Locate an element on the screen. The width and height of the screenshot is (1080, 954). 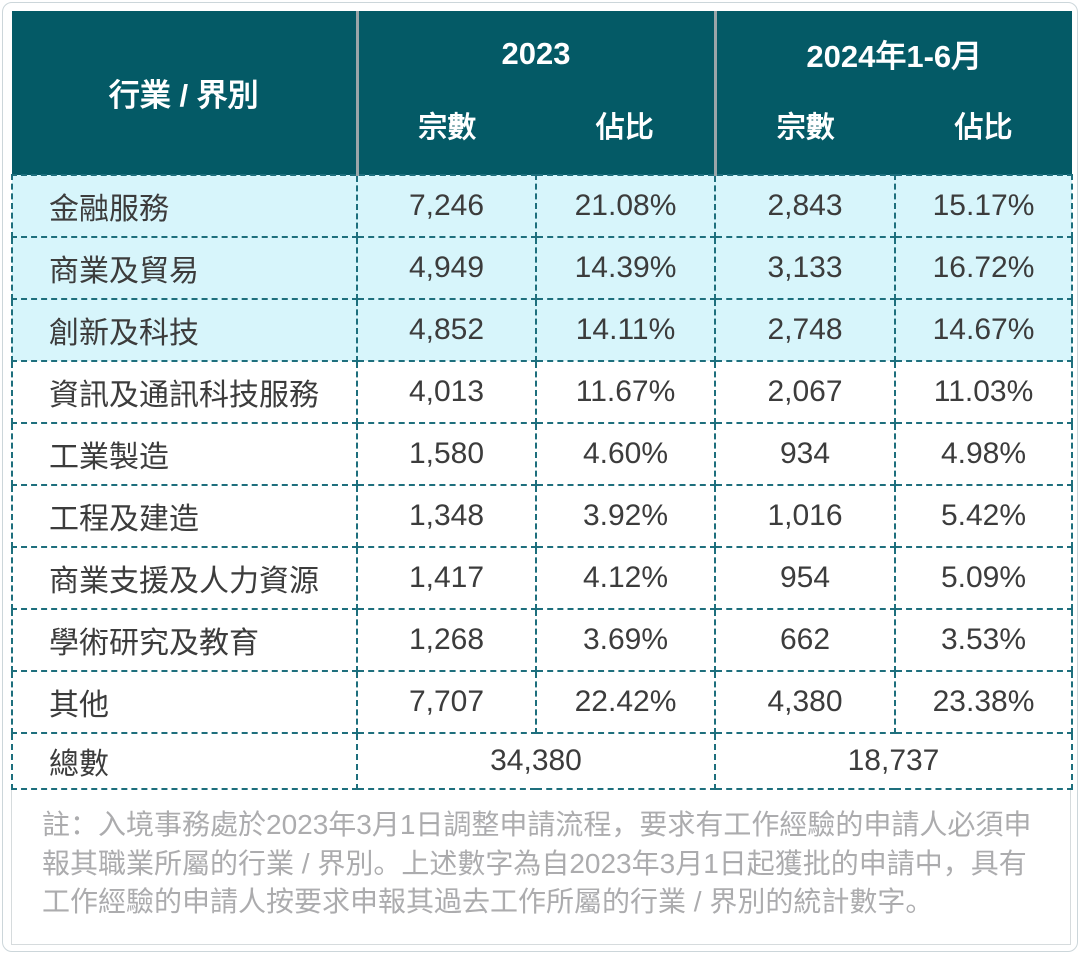
subheader-2023-count: 宗數 is located at coordinates (445, 135).